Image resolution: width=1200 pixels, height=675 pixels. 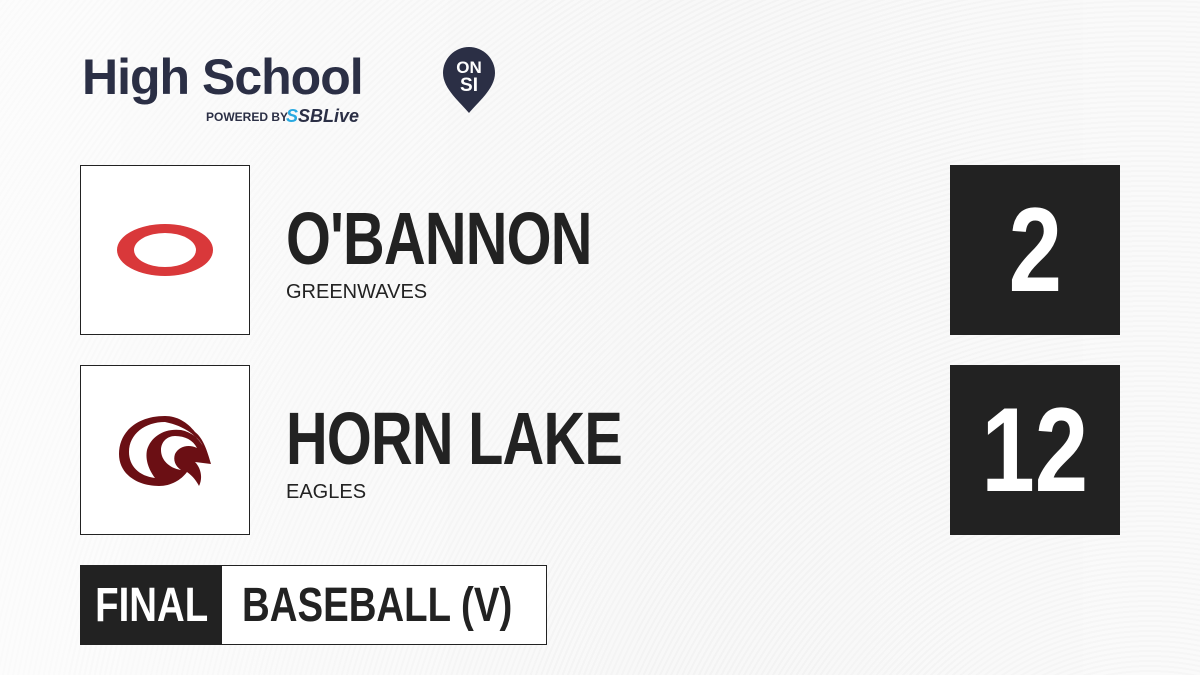 What do you see at coordinates (323, 116) in the screenshot?
I see `sblive-logo: SSBLive` at bounding box center [323, 116].